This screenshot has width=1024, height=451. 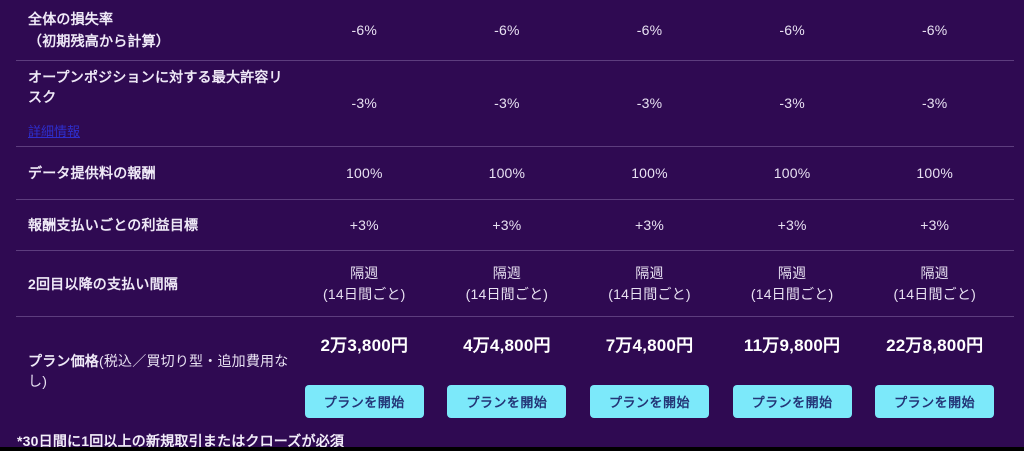 I want to click on value-data-fee-plan1: 100%, so click(x=364, y=172).